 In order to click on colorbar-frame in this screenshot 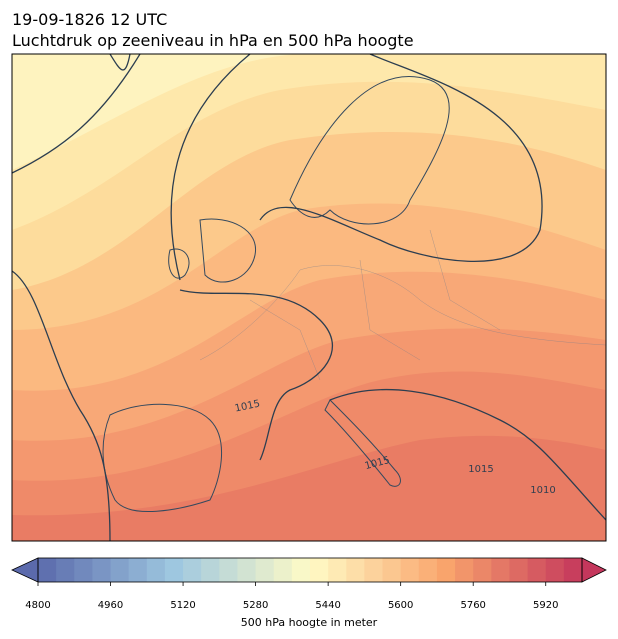, I will do `click(310, 570)`.